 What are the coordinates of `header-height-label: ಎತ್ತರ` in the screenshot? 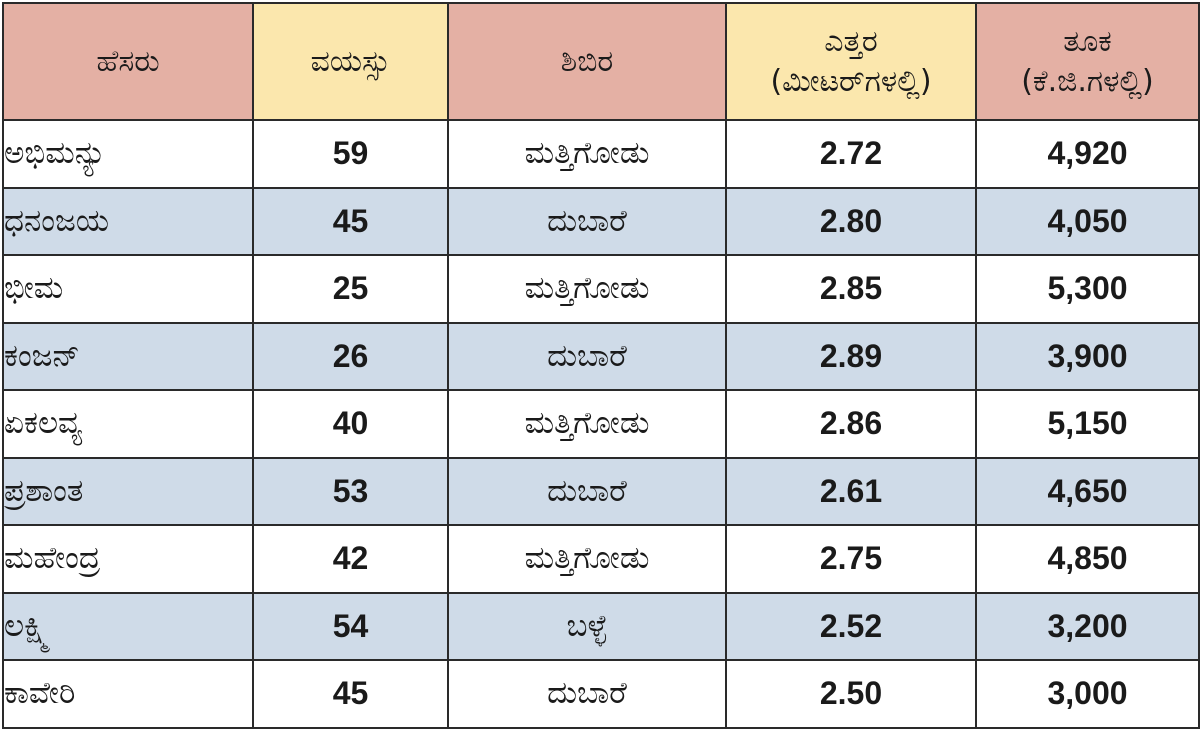 It's located at (851, 41).